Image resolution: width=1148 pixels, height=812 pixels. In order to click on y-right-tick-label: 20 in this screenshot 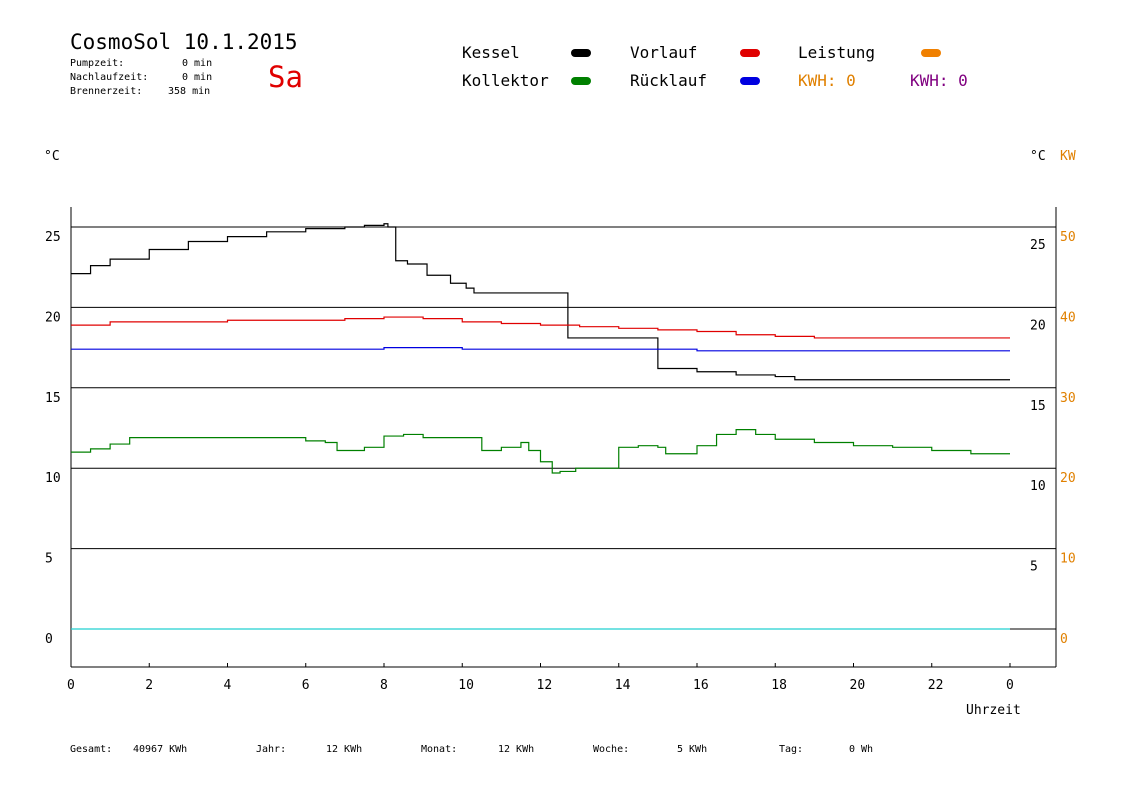, I will do `click(1038, 325)`.